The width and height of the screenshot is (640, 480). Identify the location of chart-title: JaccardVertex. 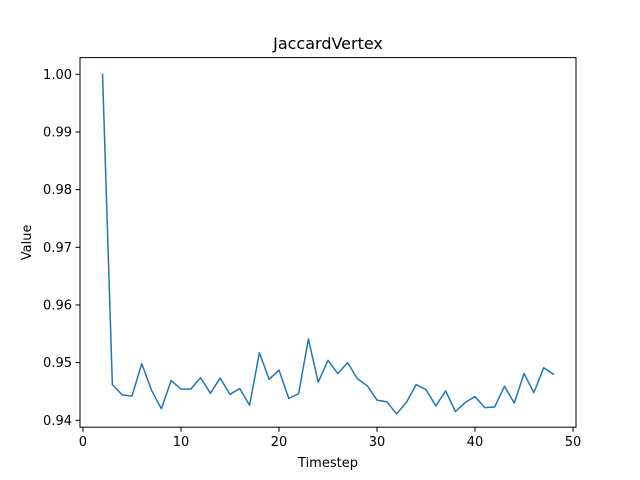
(327, 43).